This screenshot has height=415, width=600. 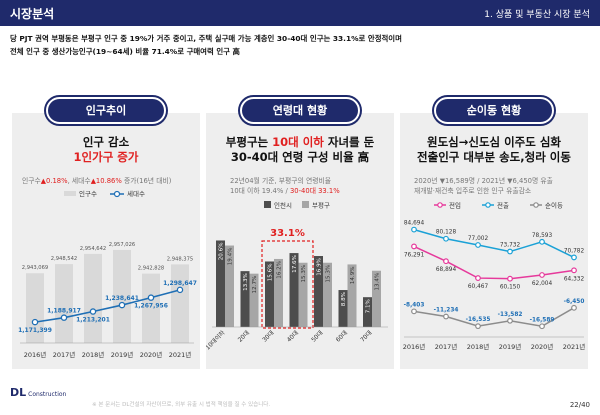 What do you see at coordinates (414, 305) in the screenshot?
I see `point-label-net: -8,403` at bounding box center [414, 305].